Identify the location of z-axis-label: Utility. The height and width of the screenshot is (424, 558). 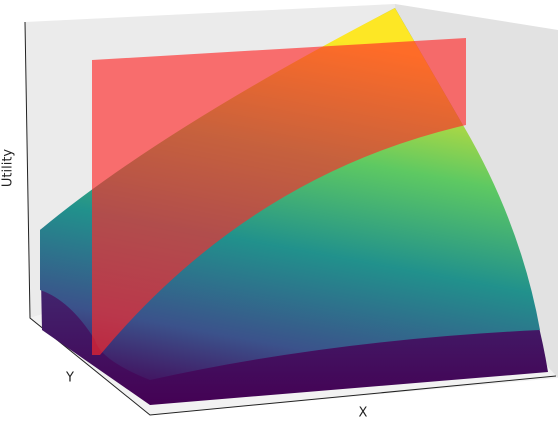
(8, 168).